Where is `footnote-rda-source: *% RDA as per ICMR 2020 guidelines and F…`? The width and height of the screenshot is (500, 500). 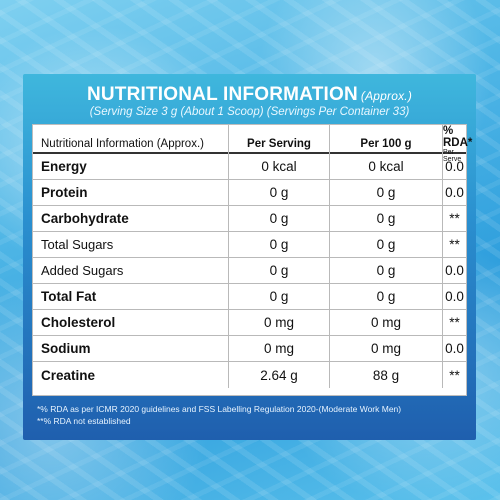
footnote-rda-source: *% RDA as per ICMR 2020 guidelines and F… is located at coordinates (219, 409).